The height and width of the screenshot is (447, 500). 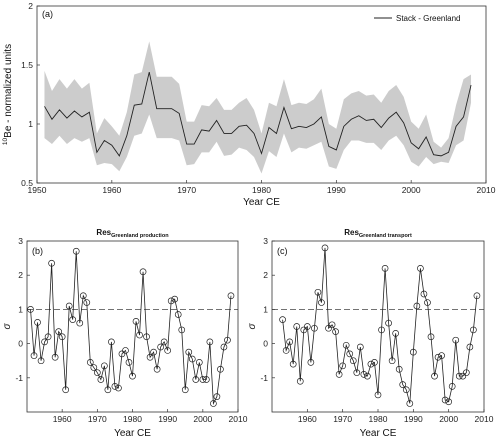 I want to click on x-tick-label: 1950, so click(x=37, y=190).